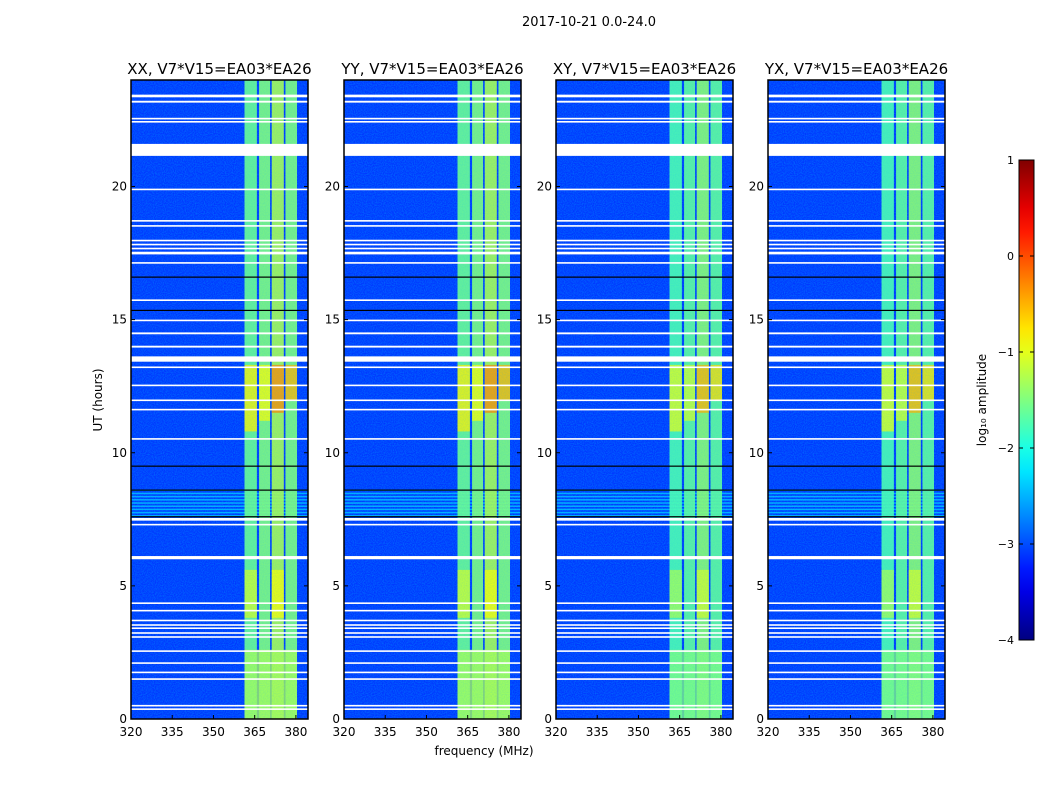 This screenshot has width=1050, height=800. What do you see at coordinates (1010, 256) in the screenshot?
I see `colorbar-tick-label: 0` at bounding box center [1010, 256].